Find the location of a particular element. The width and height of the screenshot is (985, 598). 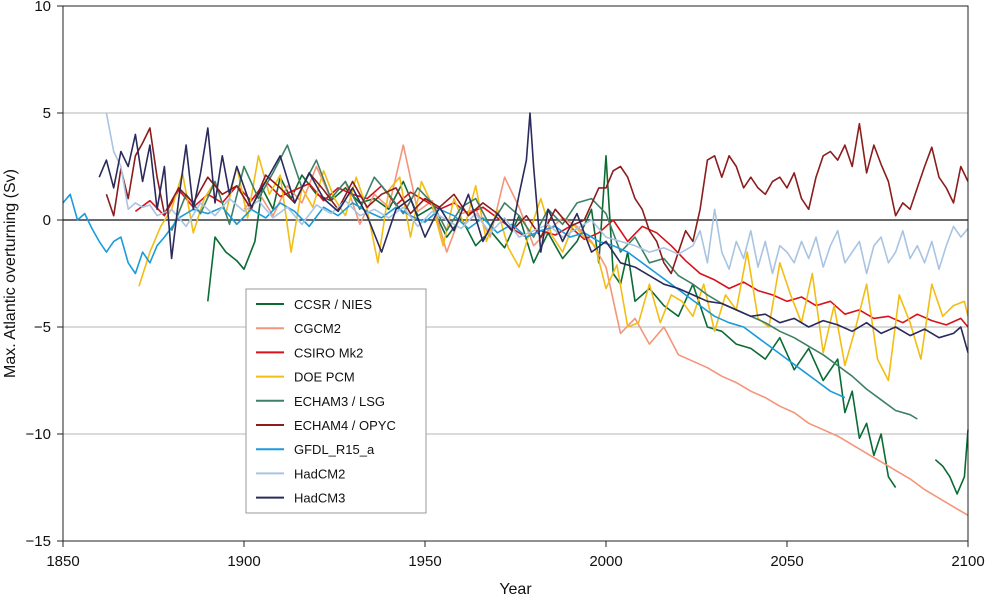

y-tick-label: −5 is located at coordinates (42, 327).